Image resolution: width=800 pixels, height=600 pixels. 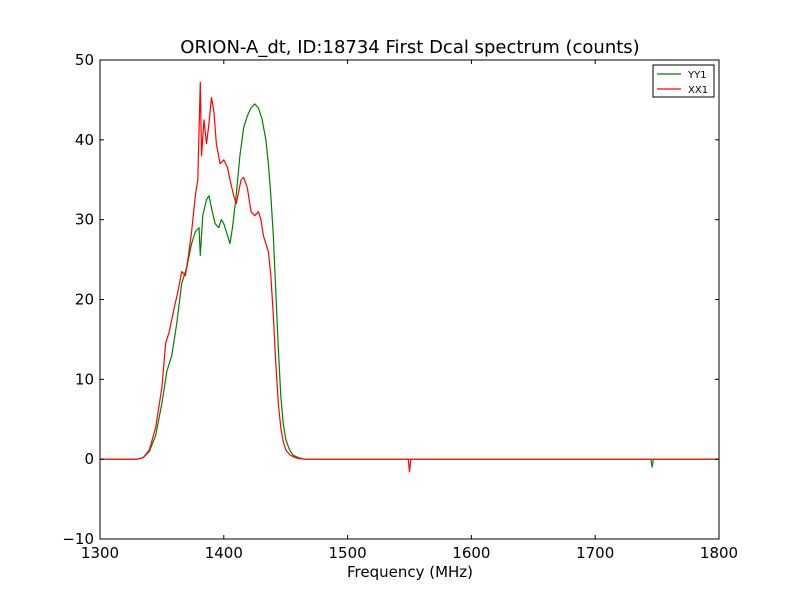 What do you see at coordinates (84, 140) in the screenshot?
I see `y-tick-label: 40` at bounding box center [84, 140].